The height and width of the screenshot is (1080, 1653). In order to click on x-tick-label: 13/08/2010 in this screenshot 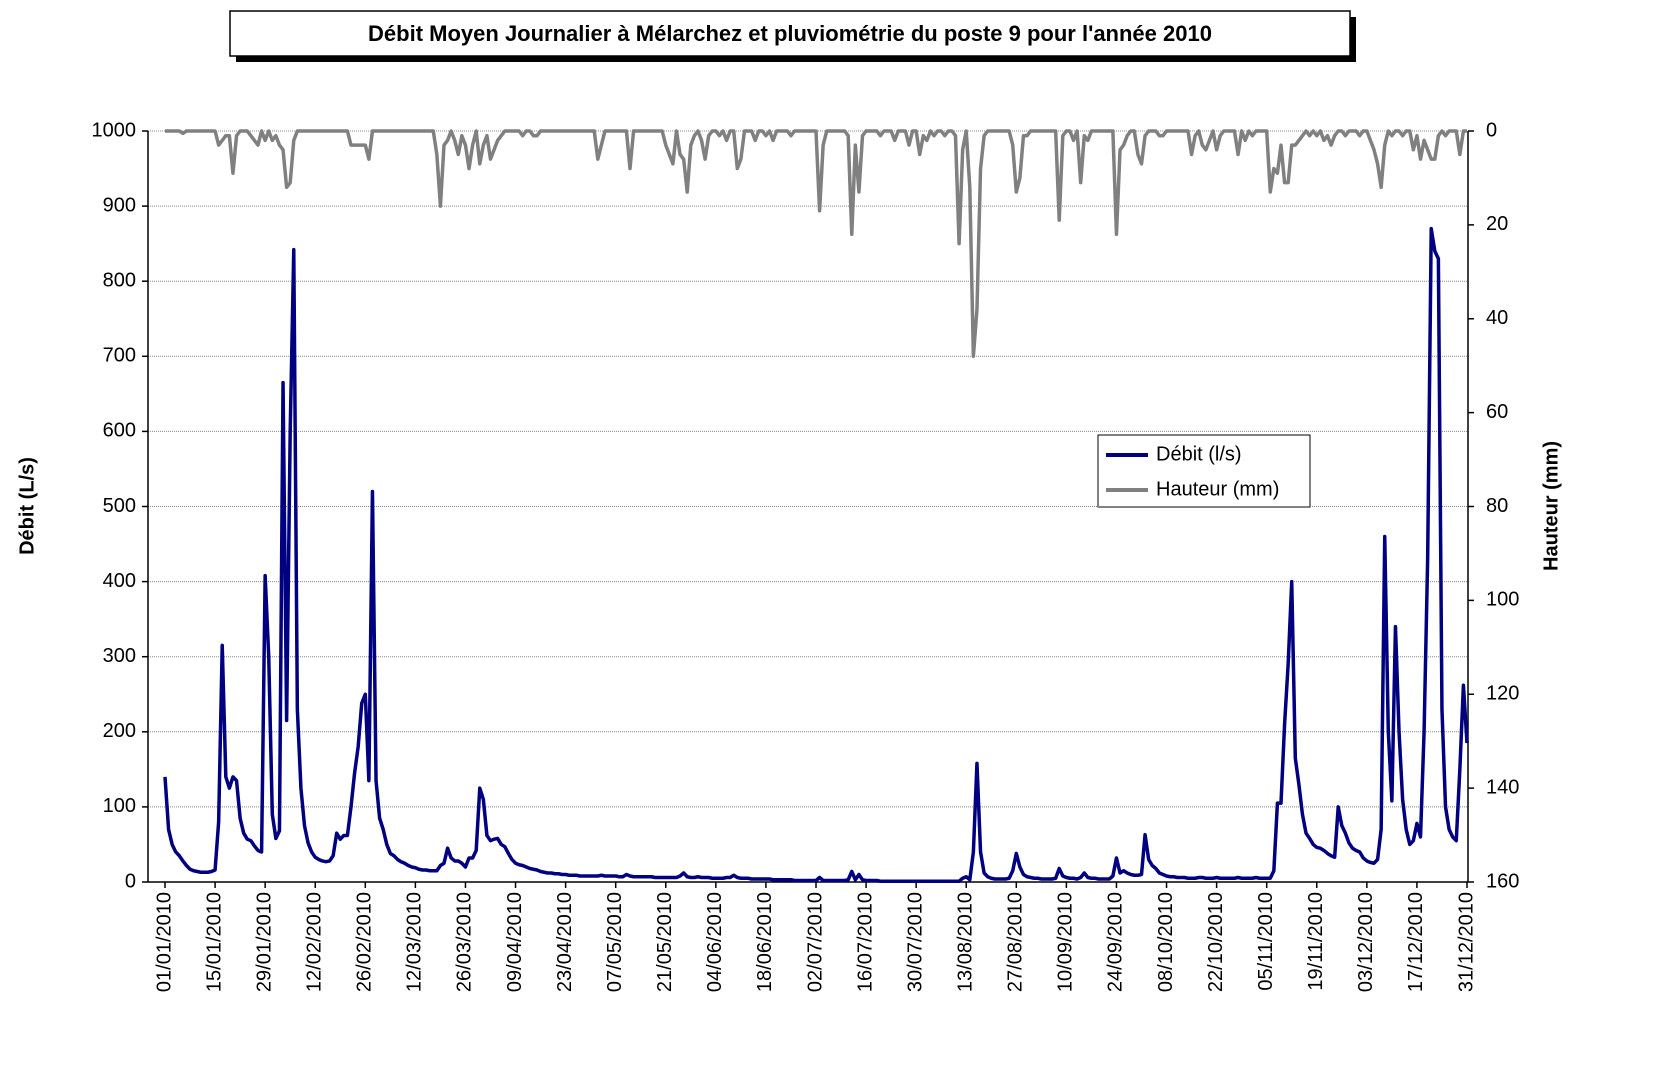, I will do `click(966, 942)`.